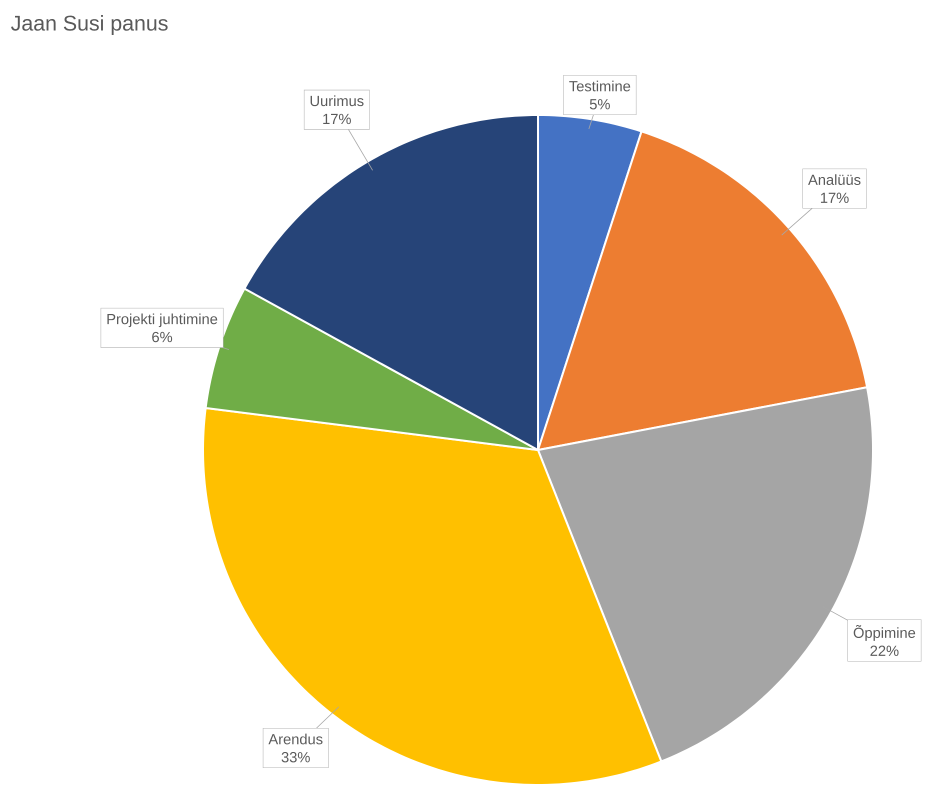 This screenshot has height=786, width=937. I want to click on data-label: 5%, so click(600, 104).